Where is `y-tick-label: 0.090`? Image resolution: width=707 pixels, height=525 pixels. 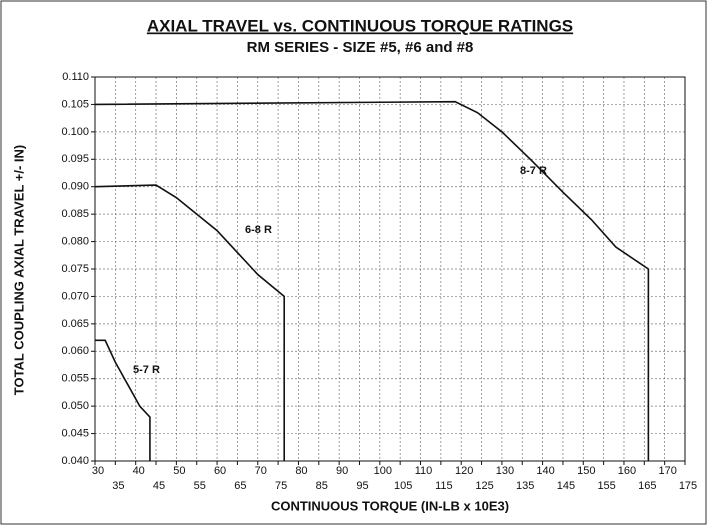 y-tick-label: 0.090 is located at coordinates (75, 187).